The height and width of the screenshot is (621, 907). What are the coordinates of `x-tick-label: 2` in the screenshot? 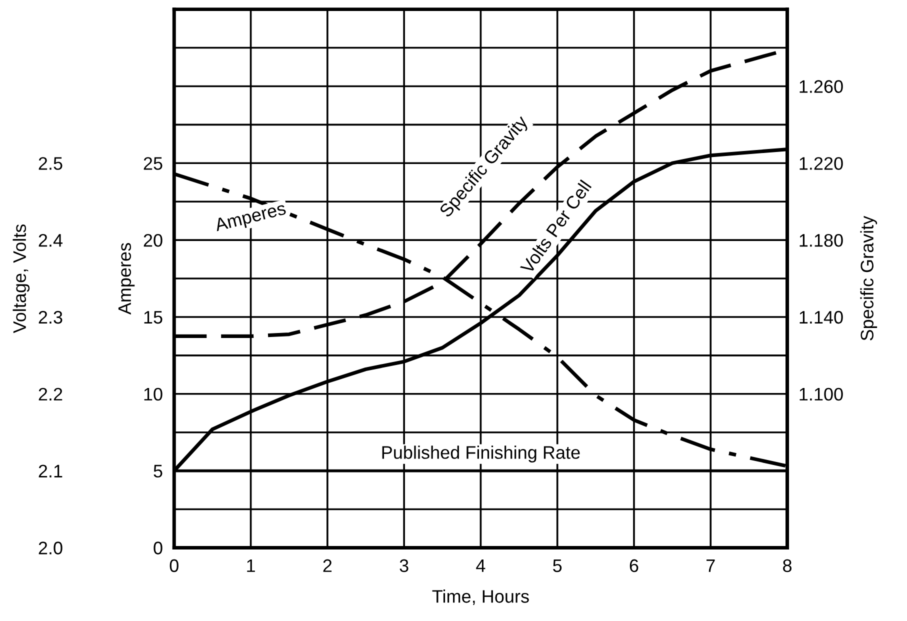 It's located at (327, 565).